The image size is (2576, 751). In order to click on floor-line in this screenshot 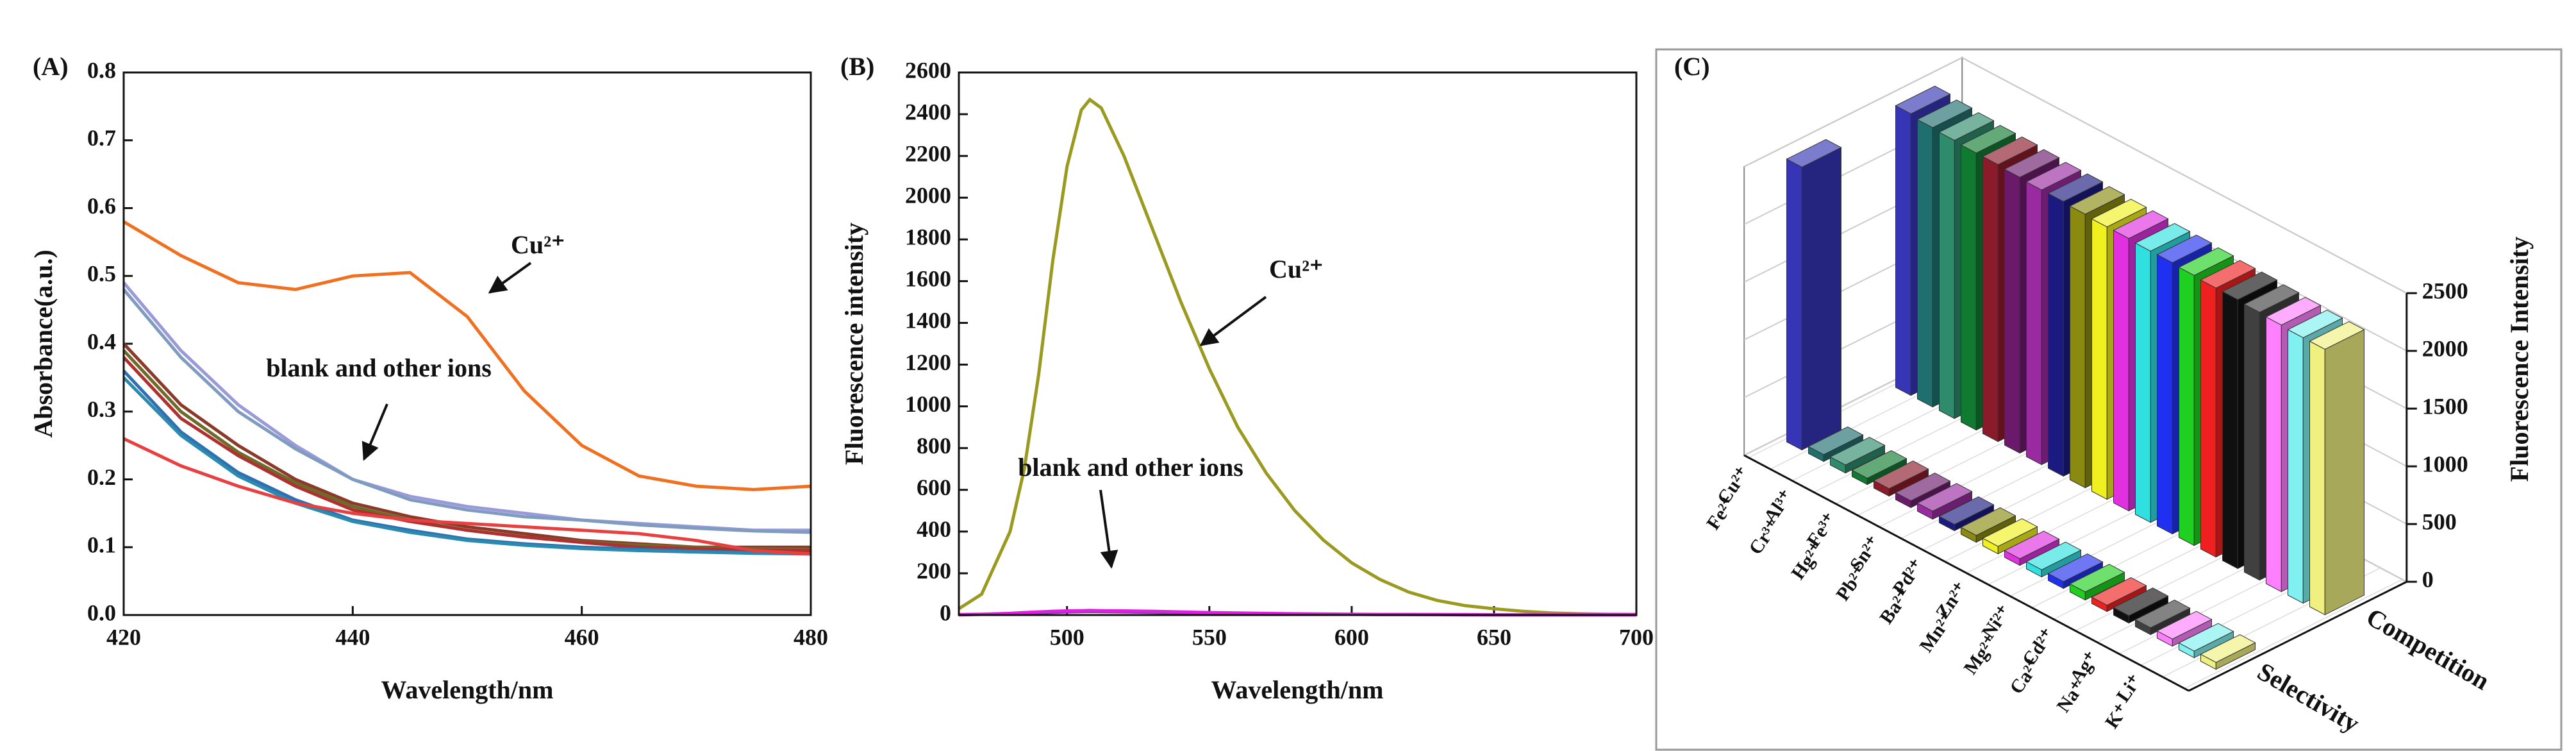, I will do `click(2294, 634)`.